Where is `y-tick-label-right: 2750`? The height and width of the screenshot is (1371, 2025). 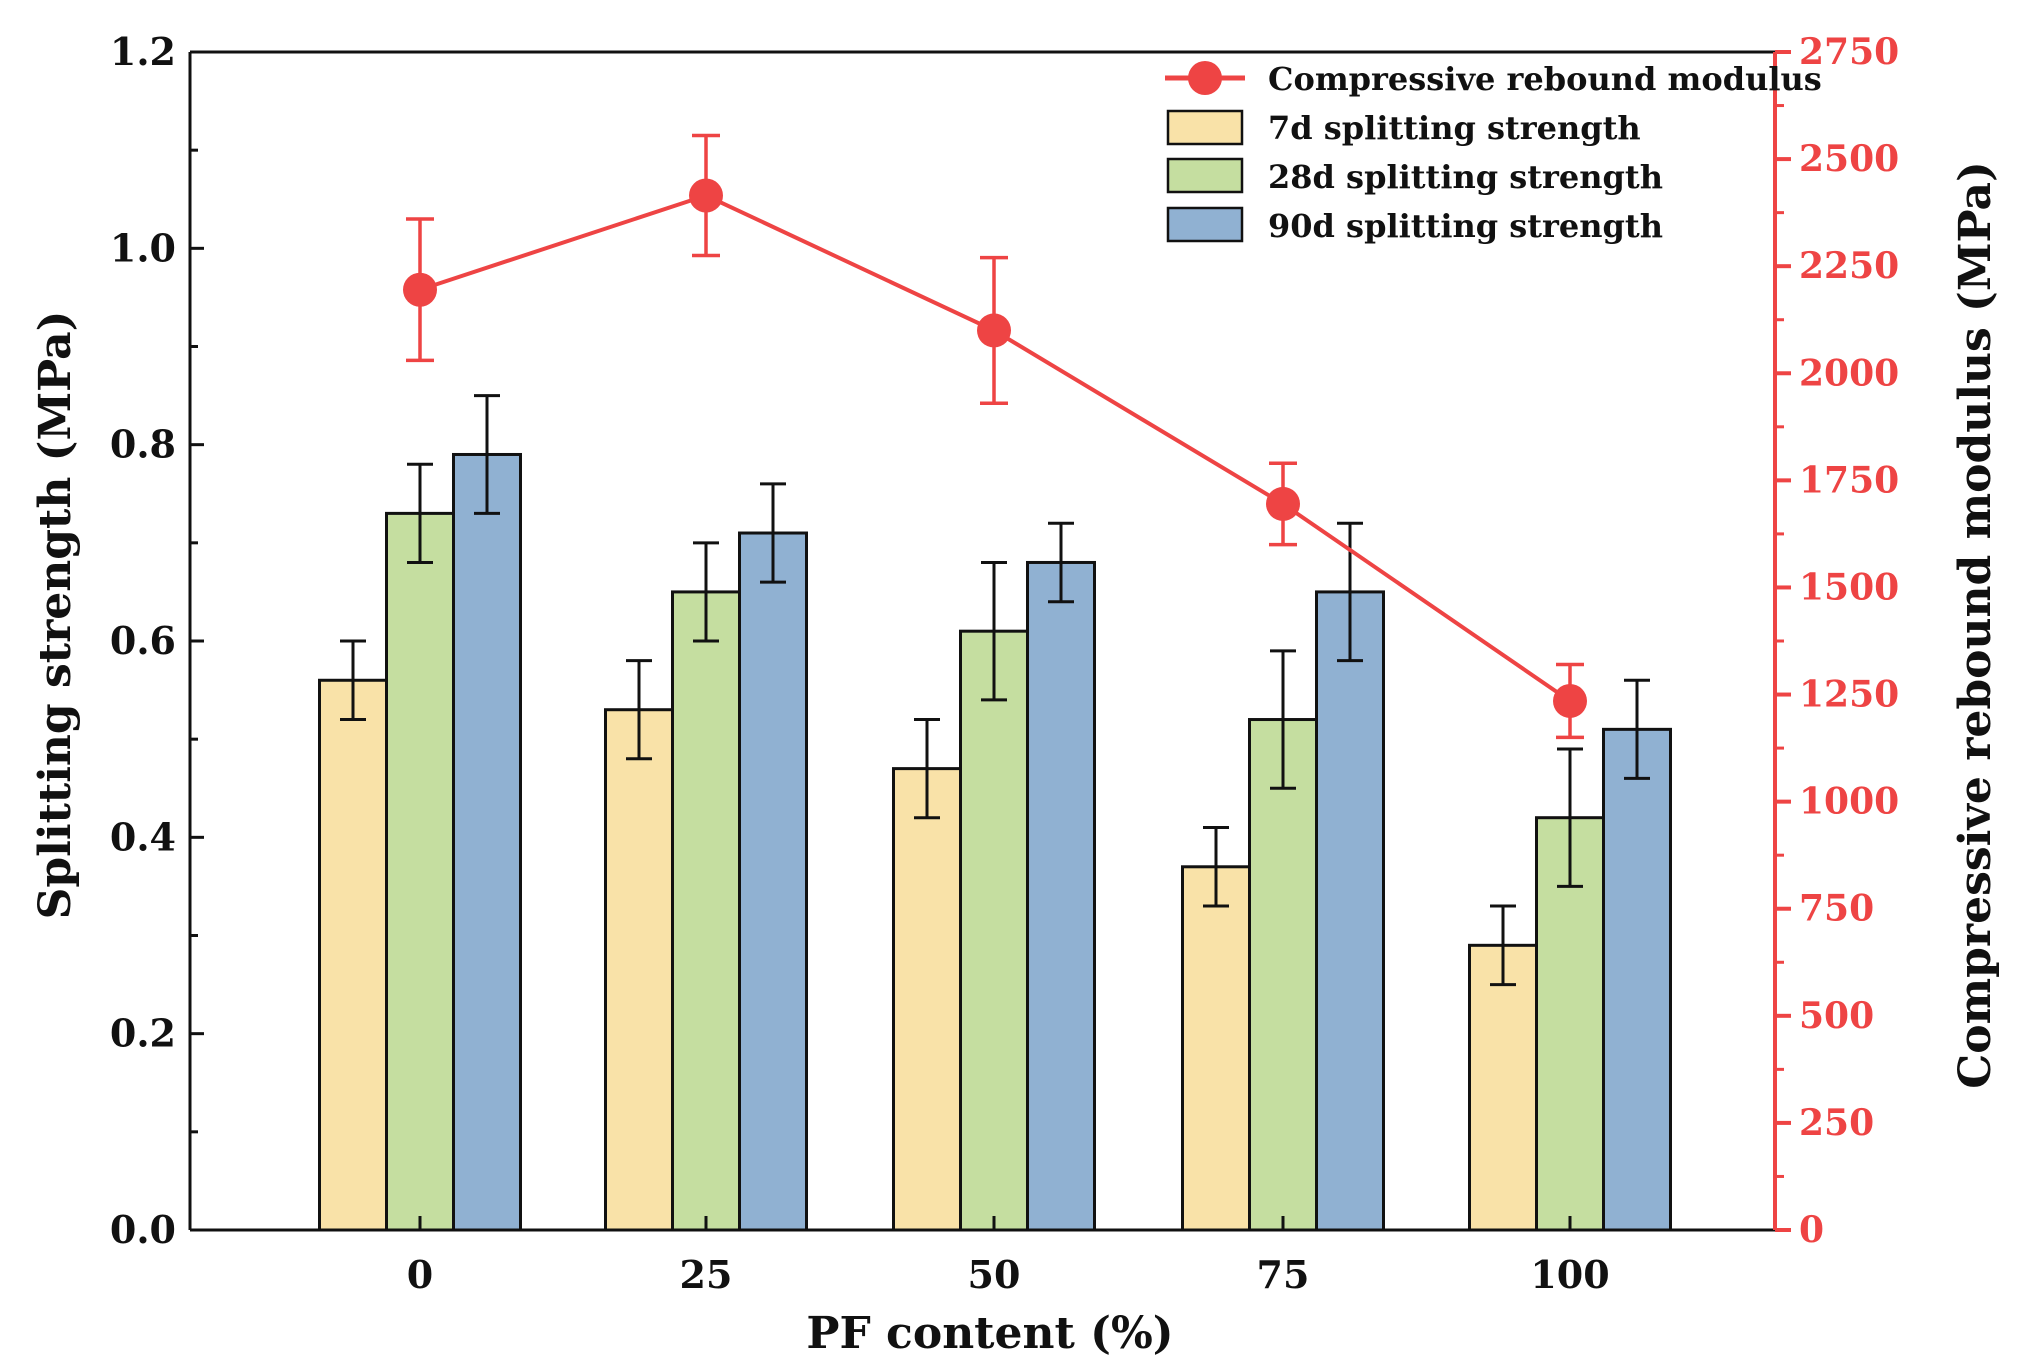 y-tick-label-right: 2750 is located at coordinates (1849, 52).